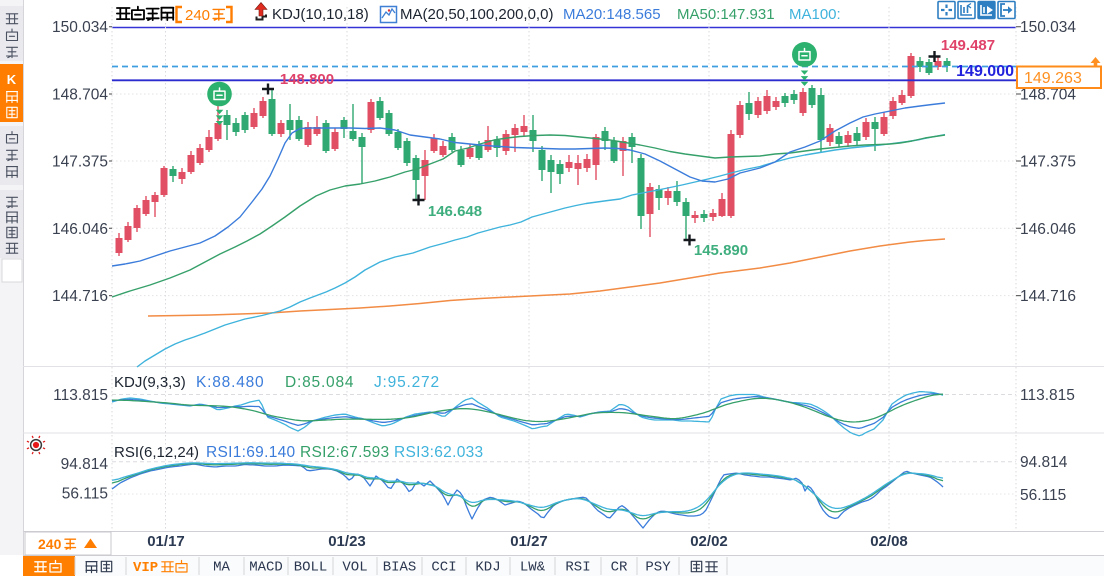 Image resolution: width=1104 pixels, height=576 pixels. I want to click on svg-text: 01/23, so click(347, 541).